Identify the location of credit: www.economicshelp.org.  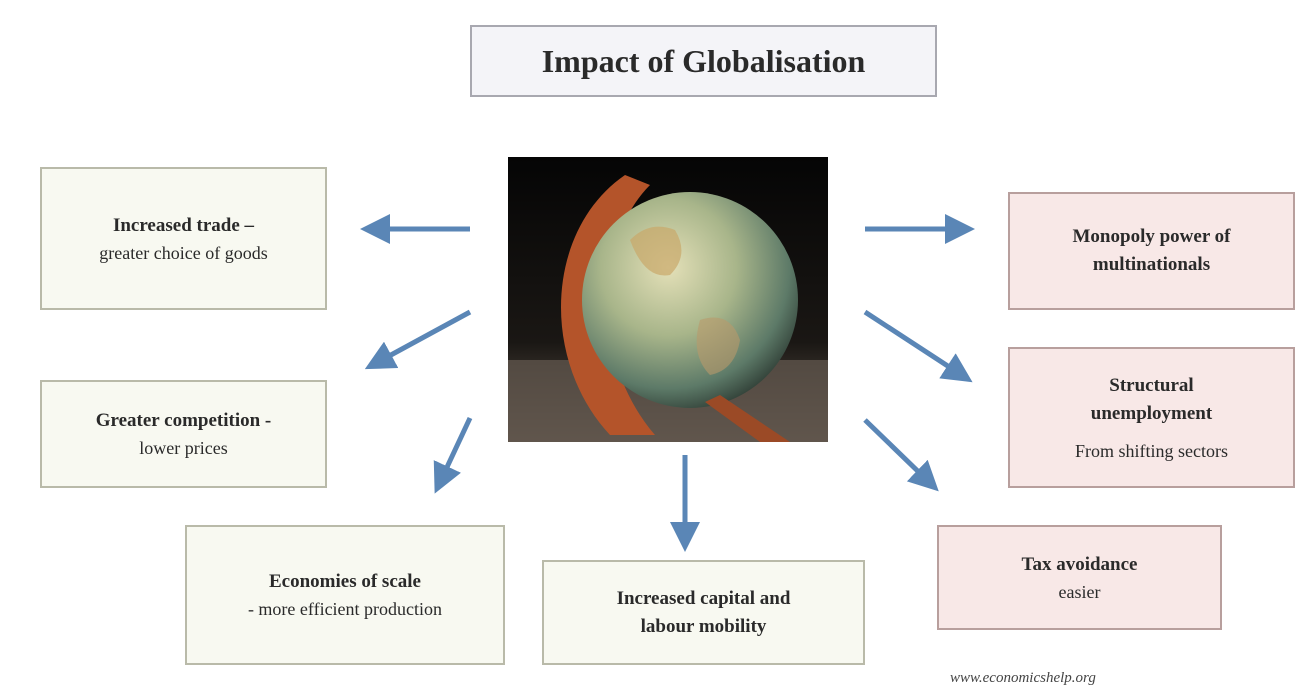
(1023, 678).